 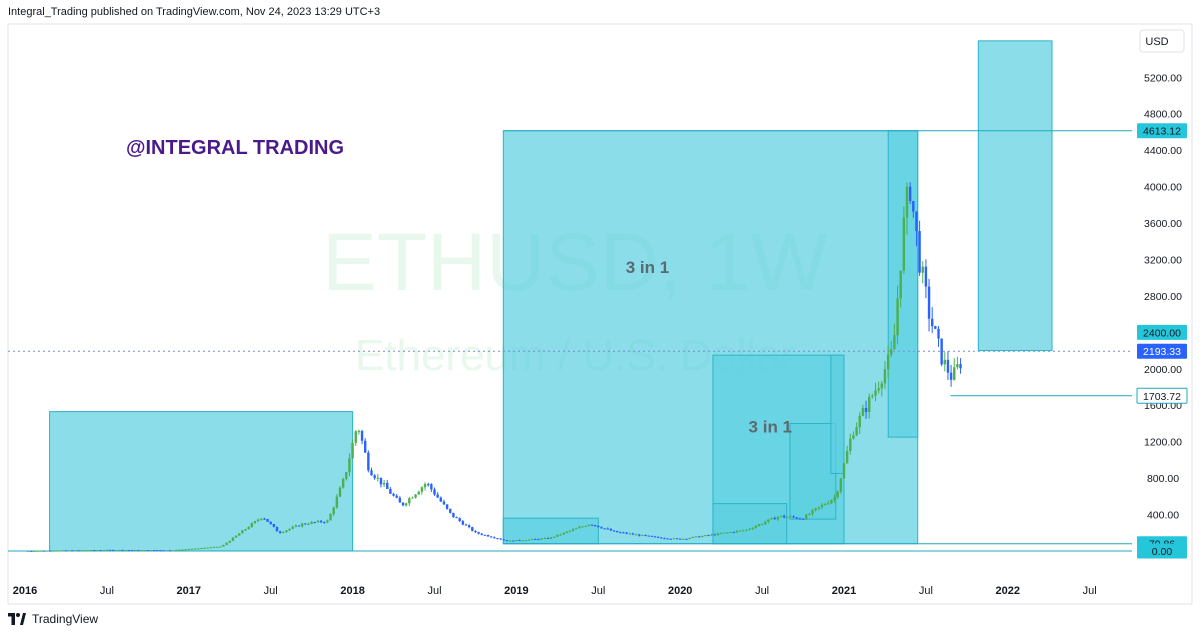 I want to click on currency-button: USD, so click(x=1162, y=41).